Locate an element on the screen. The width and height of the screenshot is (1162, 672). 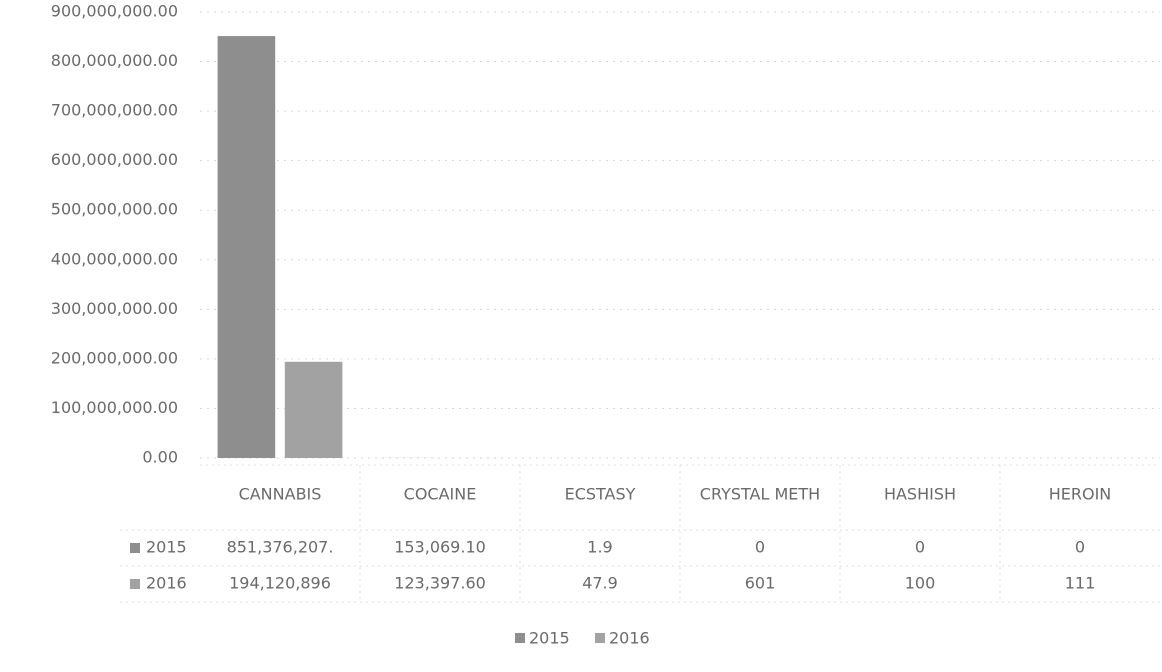
table-cell: 153,069.10 is located at coordinates (440, 547).